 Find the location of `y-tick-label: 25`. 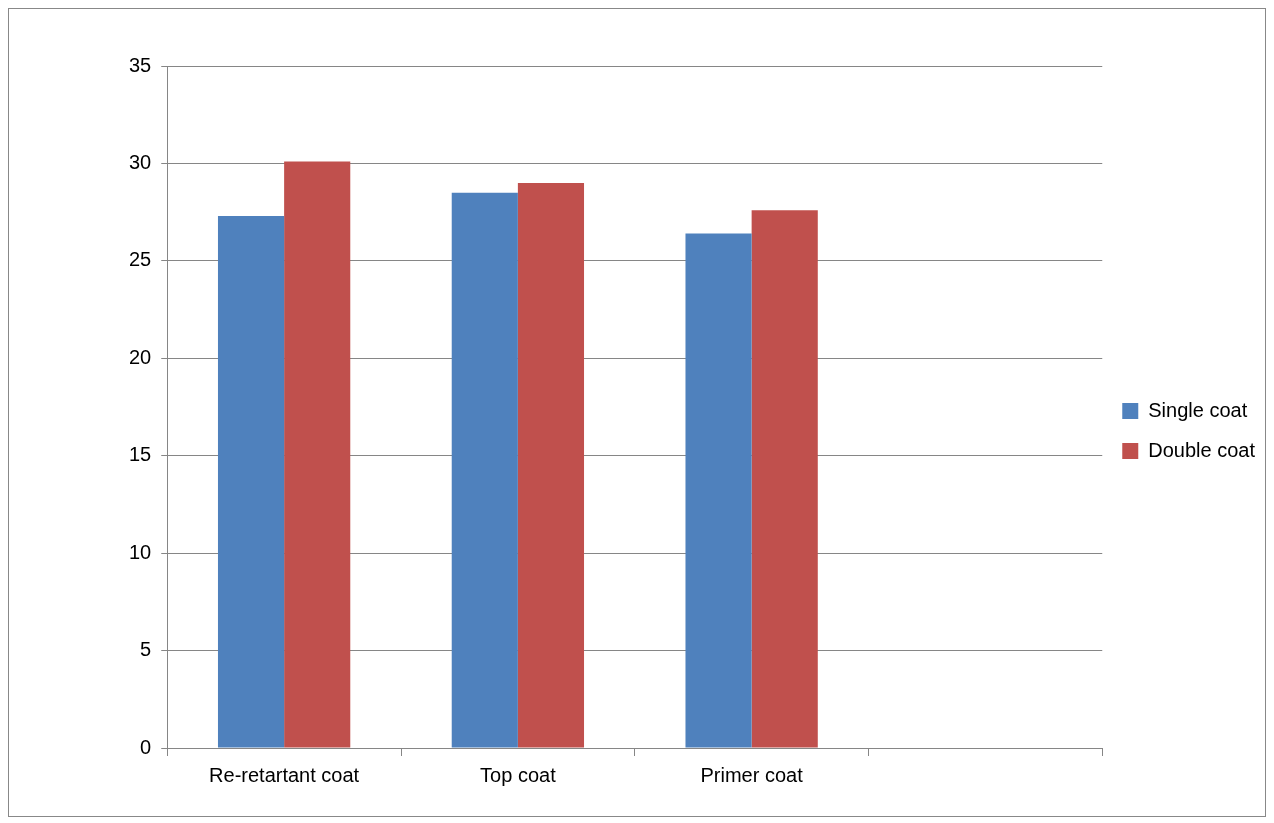

y-tick-label: 25 is located at coordinates (140, 259).